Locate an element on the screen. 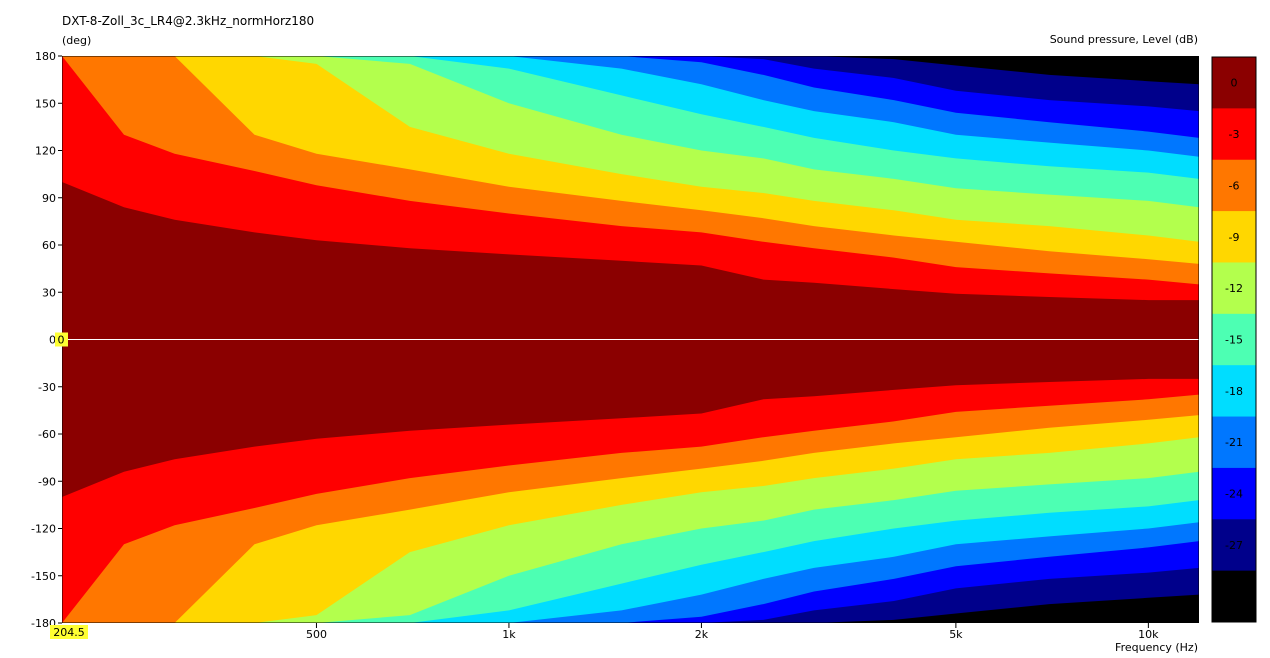  colorbar: 0 -3 -6 -9 -12 -15 -18 -21 -24 -27 -30 is located at coordinates (1234, 339).